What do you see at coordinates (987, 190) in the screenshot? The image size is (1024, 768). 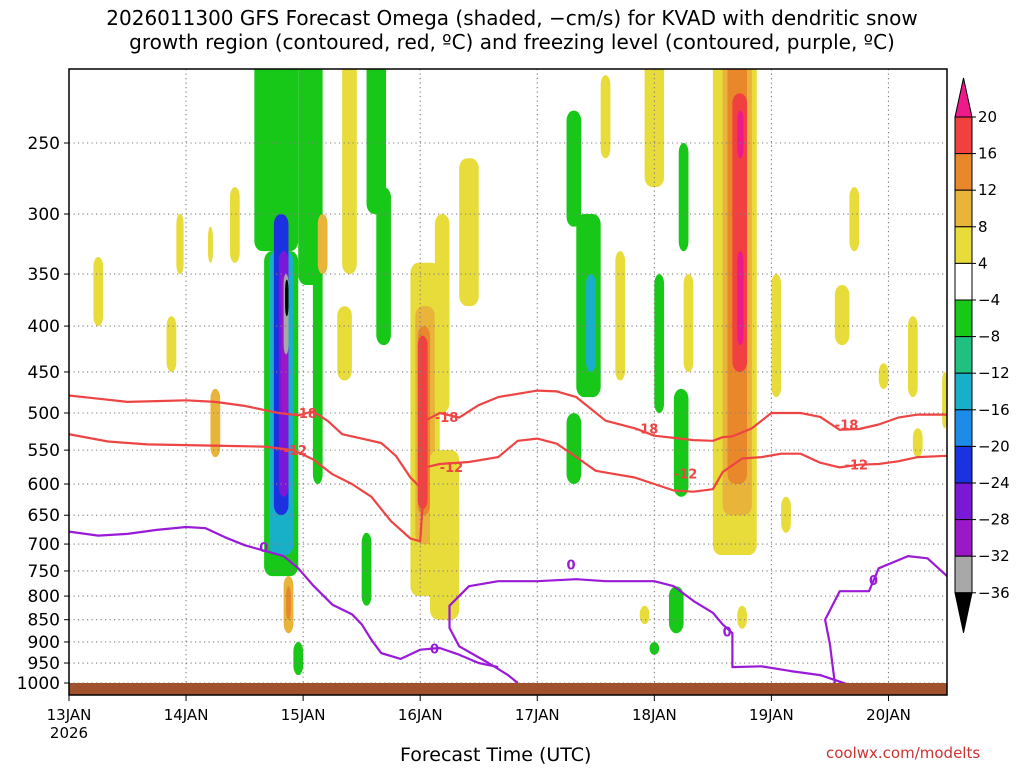 I see `colorbar-label-2: 12` at bounding box center [987, 190].